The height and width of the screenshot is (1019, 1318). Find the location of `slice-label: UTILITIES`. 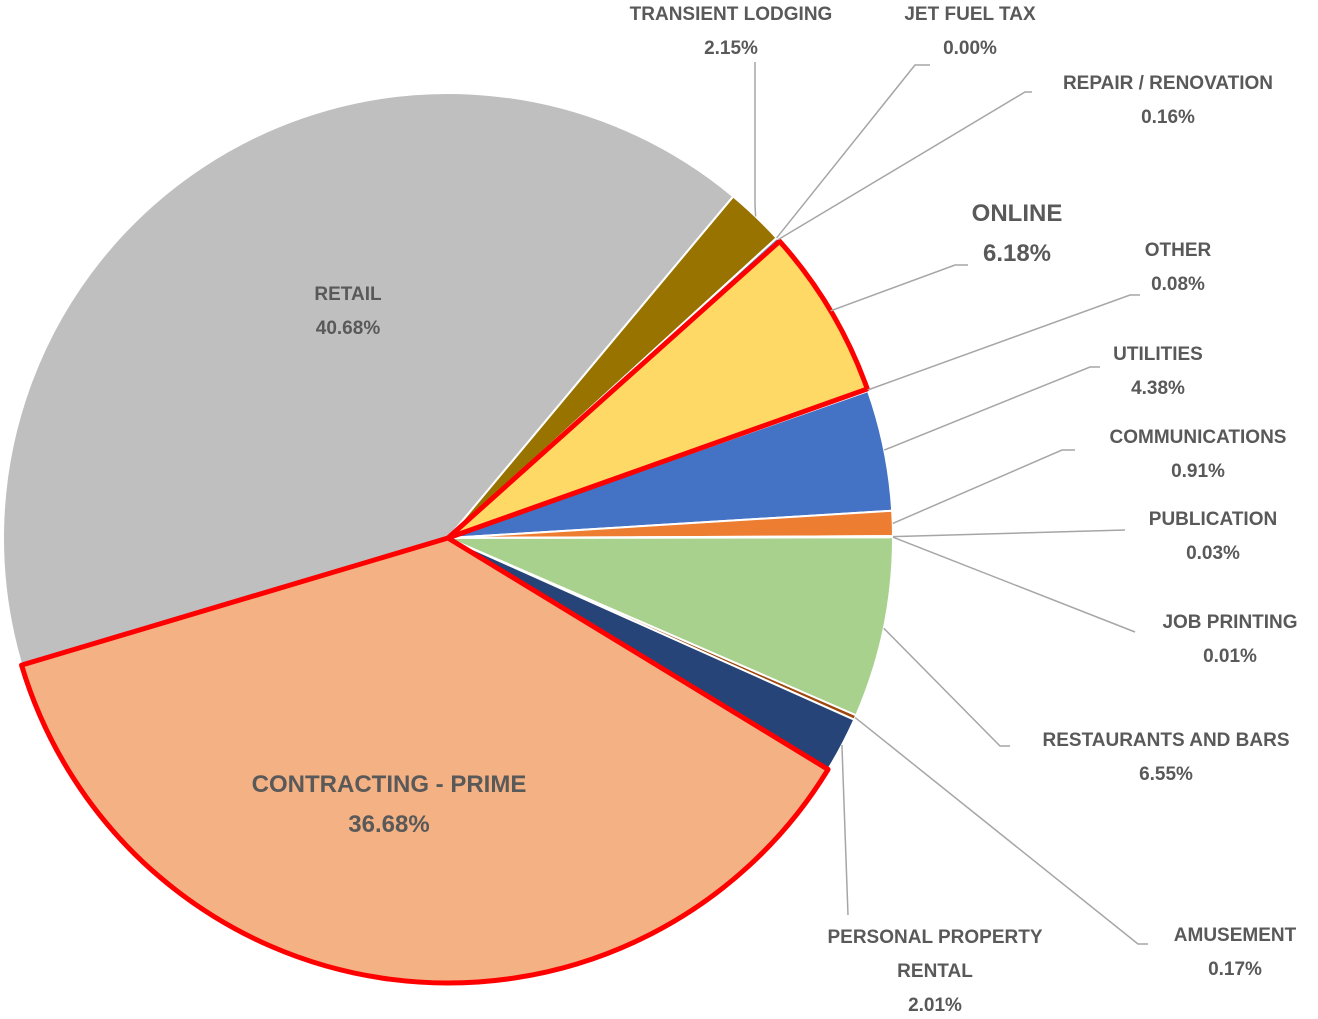

slice-label: UTILITIES is located at coordinates (1158, 354).